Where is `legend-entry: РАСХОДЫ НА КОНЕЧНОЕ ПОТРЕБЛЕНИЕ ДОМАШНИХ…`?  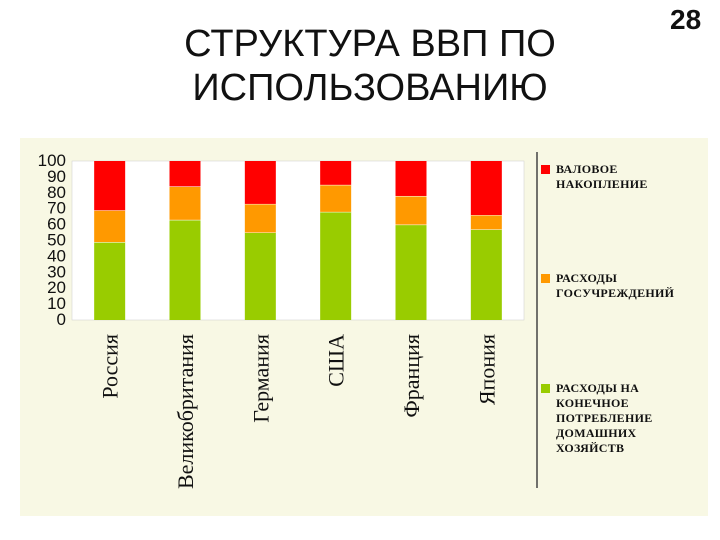
legend-entry: РАСХОДЫ НА КОНЕЧНОЕ ПОТРЕБЛЕНИЕ ДОМАШНИХ… is located at coordinates (604, 418).